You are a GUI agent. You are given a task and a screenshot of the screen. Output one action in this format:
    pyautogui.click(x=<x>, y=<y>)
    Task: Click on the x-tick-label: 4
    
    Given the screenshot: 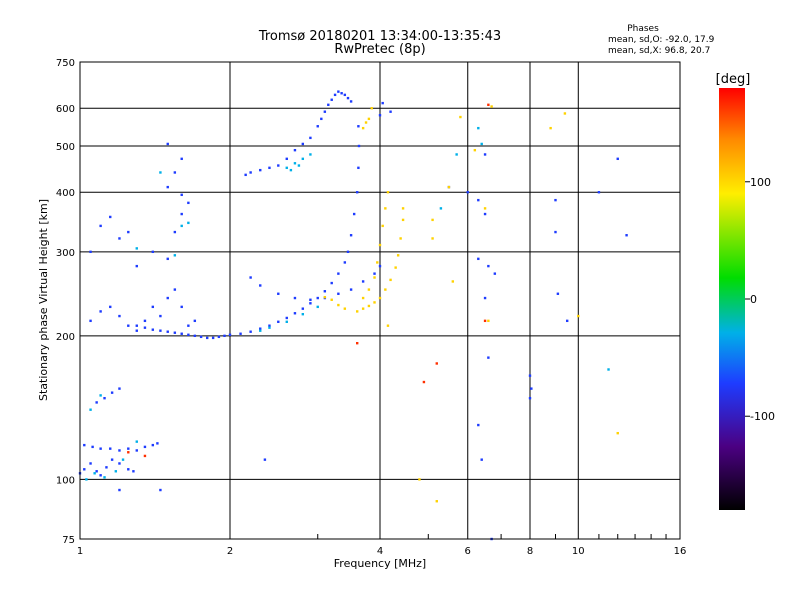 What is the action you would take?
    pyautogui.click(x=380, y=551)
    